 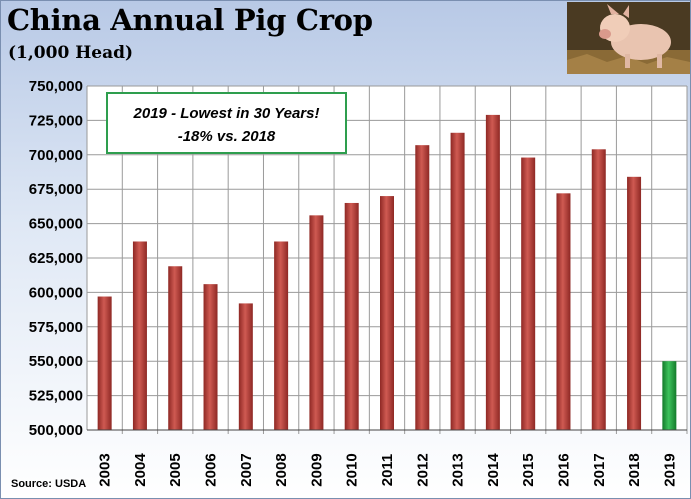 I want to click on annotation-box: 2019 - Lowest in 30 Years! -18% vs. 2018, so click(x=226, y=123).